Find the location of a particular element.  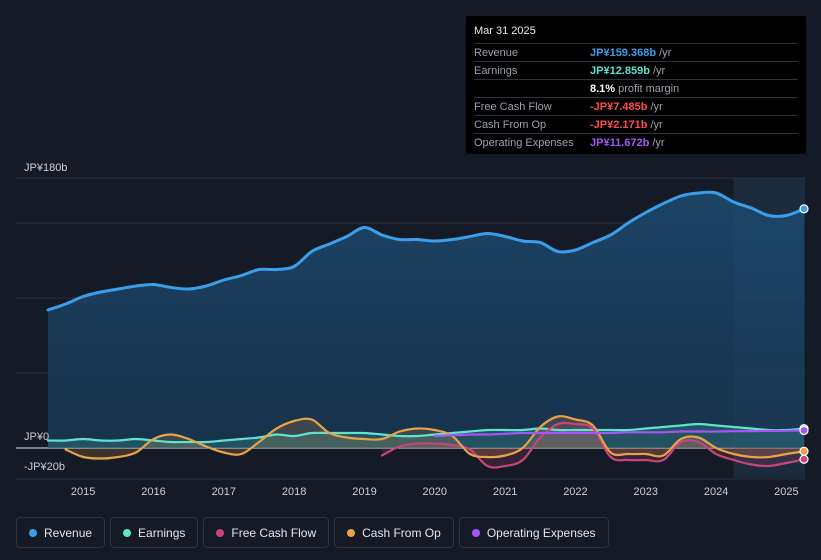

tooltip-row: 8.1% profit margin is located at coordinates (636, 88).